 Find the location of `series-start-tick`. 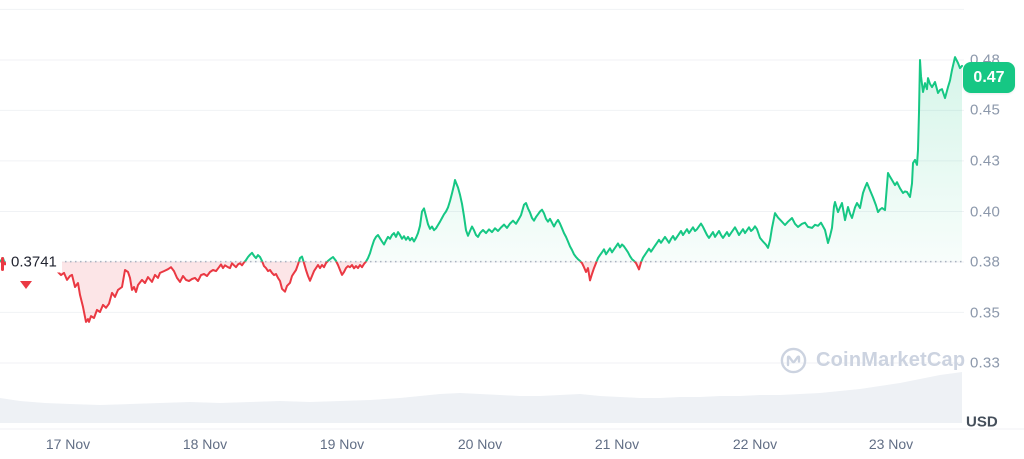

series-start-tick is located at coordinates (2, 264).